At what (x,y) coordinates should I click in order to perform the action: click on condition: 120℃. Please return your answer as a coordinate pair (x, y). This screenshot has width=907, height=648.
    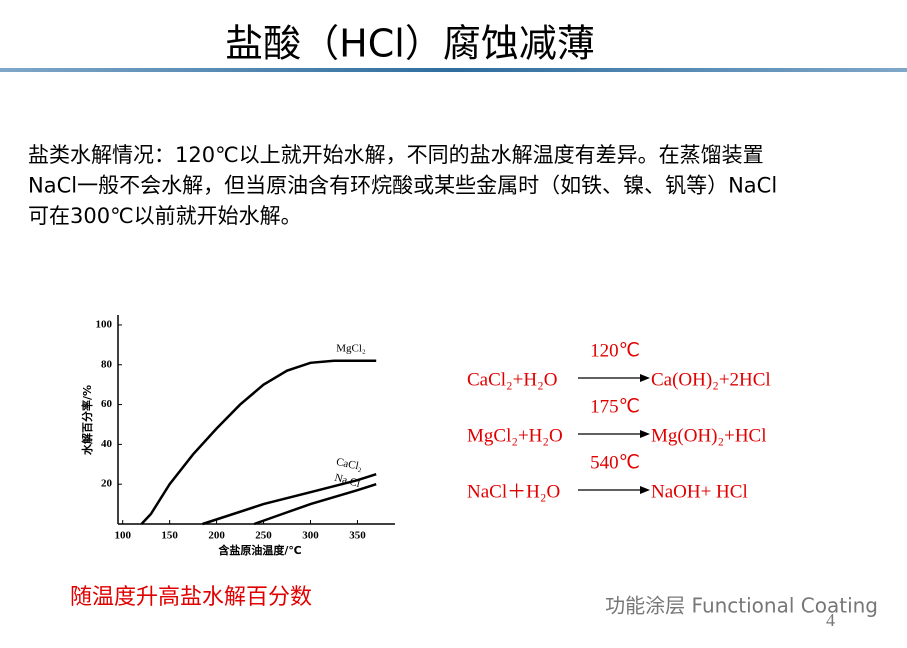
    Looking at the image, I should click on (615, 350).